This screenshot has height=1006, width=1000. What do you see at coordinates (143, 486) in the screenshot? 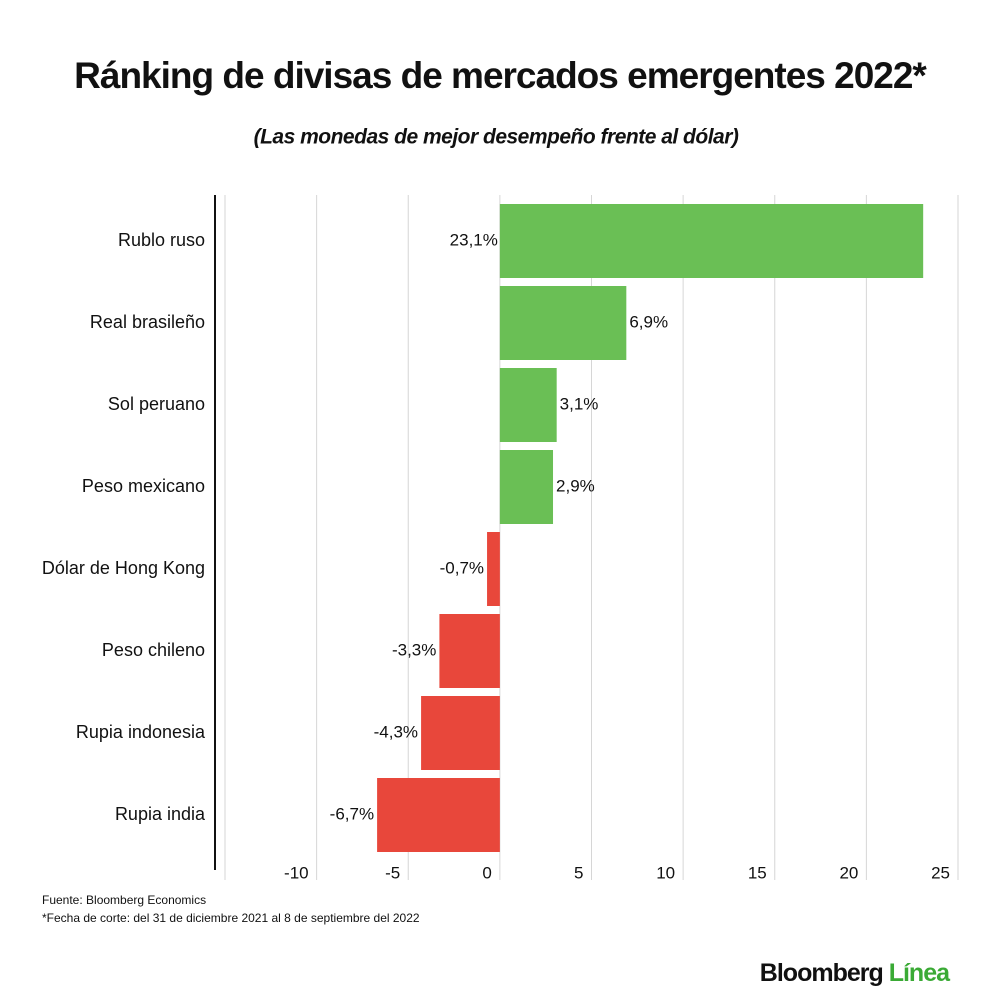
I see `y-tick-label: Peso mexicano` at bounding box center [143, 486].